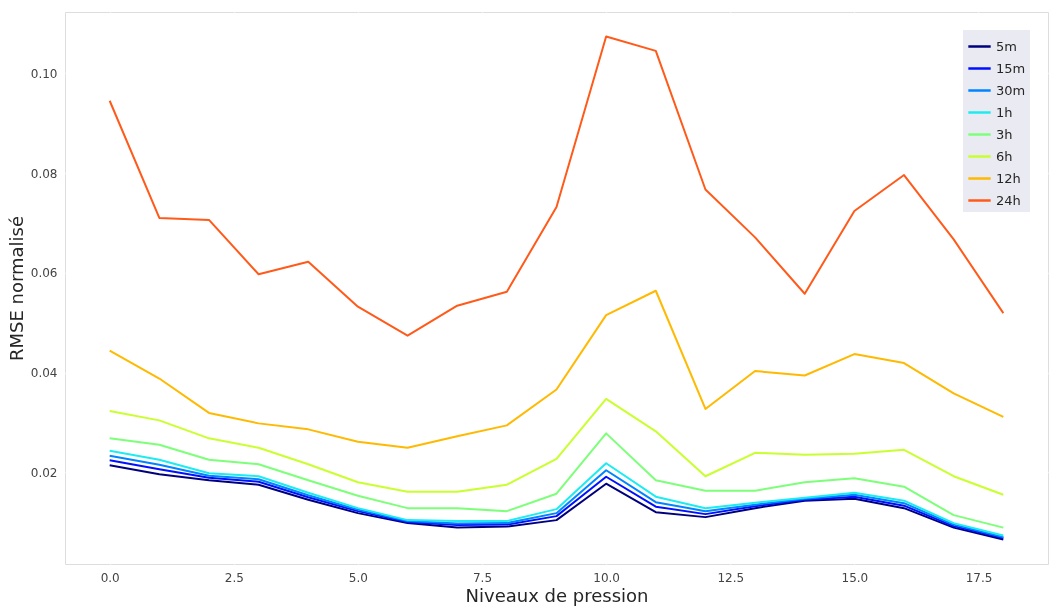 The width and height of the screenshot is (1056, 609). What do you see at coordinates (1008, 178) in the screenshot?
I see `legend-label: 12h` at bounding box center [1008, 178].